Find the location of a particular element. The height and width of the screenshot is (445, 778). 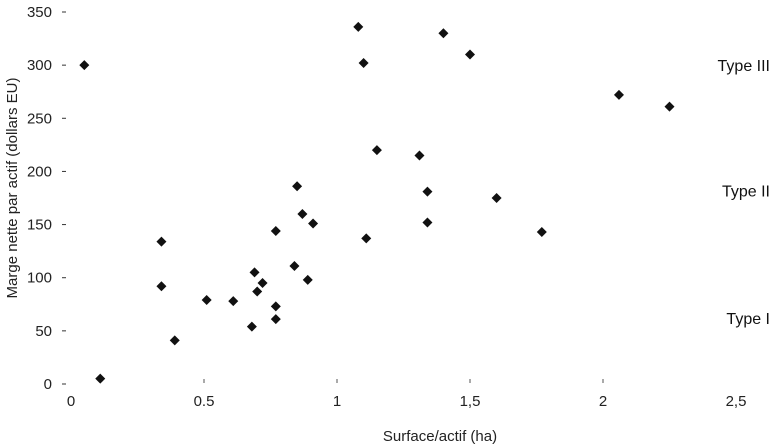

y-tick-label: 100 is located at coordinates (39, 278).